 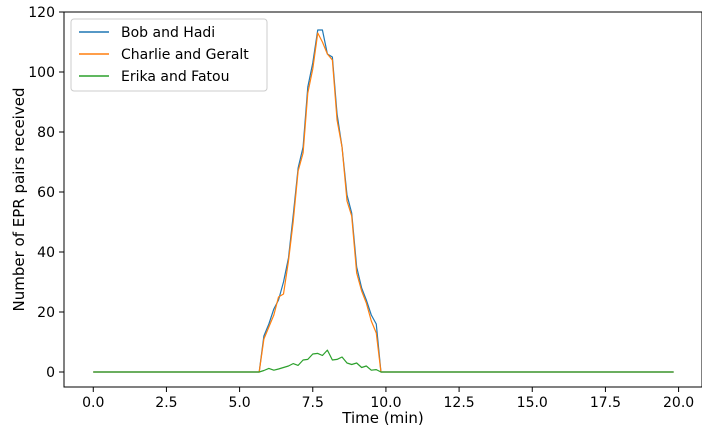 What do you see at coordinates (678, 403) in the screenshot?
I see `x-tick-label: 20.0` at bounding box center [678, 403].